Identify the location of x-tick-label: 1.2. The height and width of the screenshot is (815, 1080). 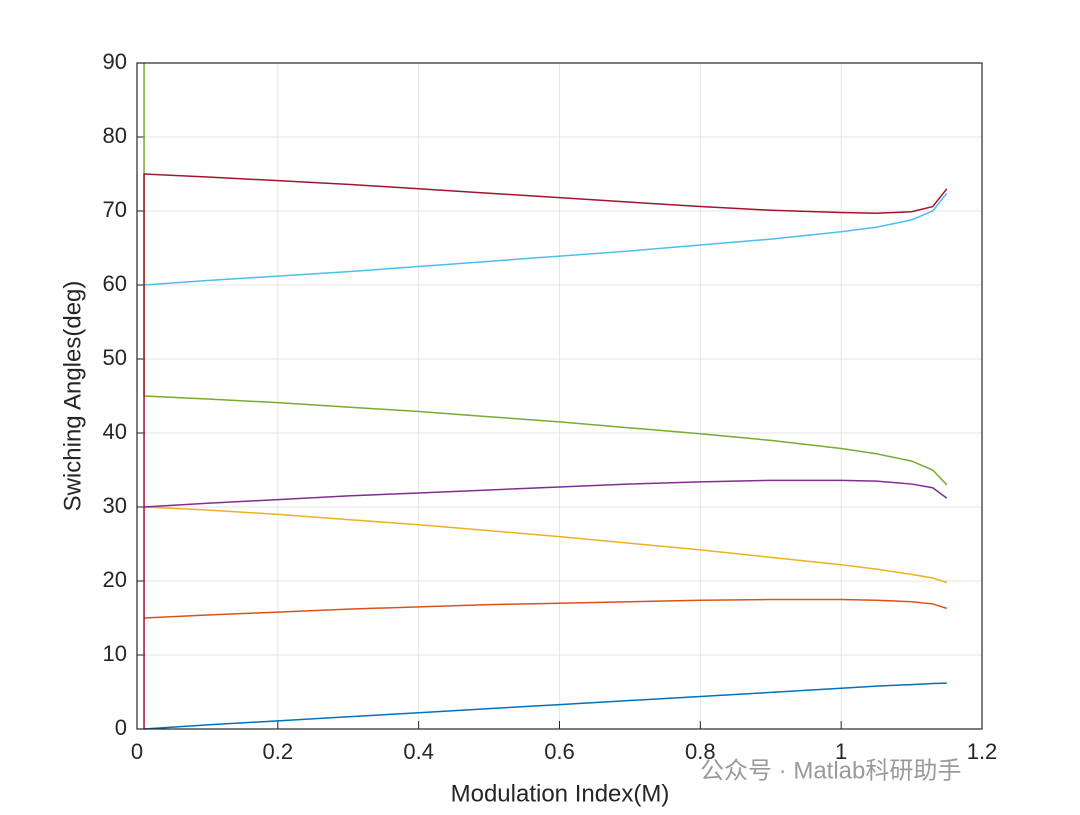
(982, 751).